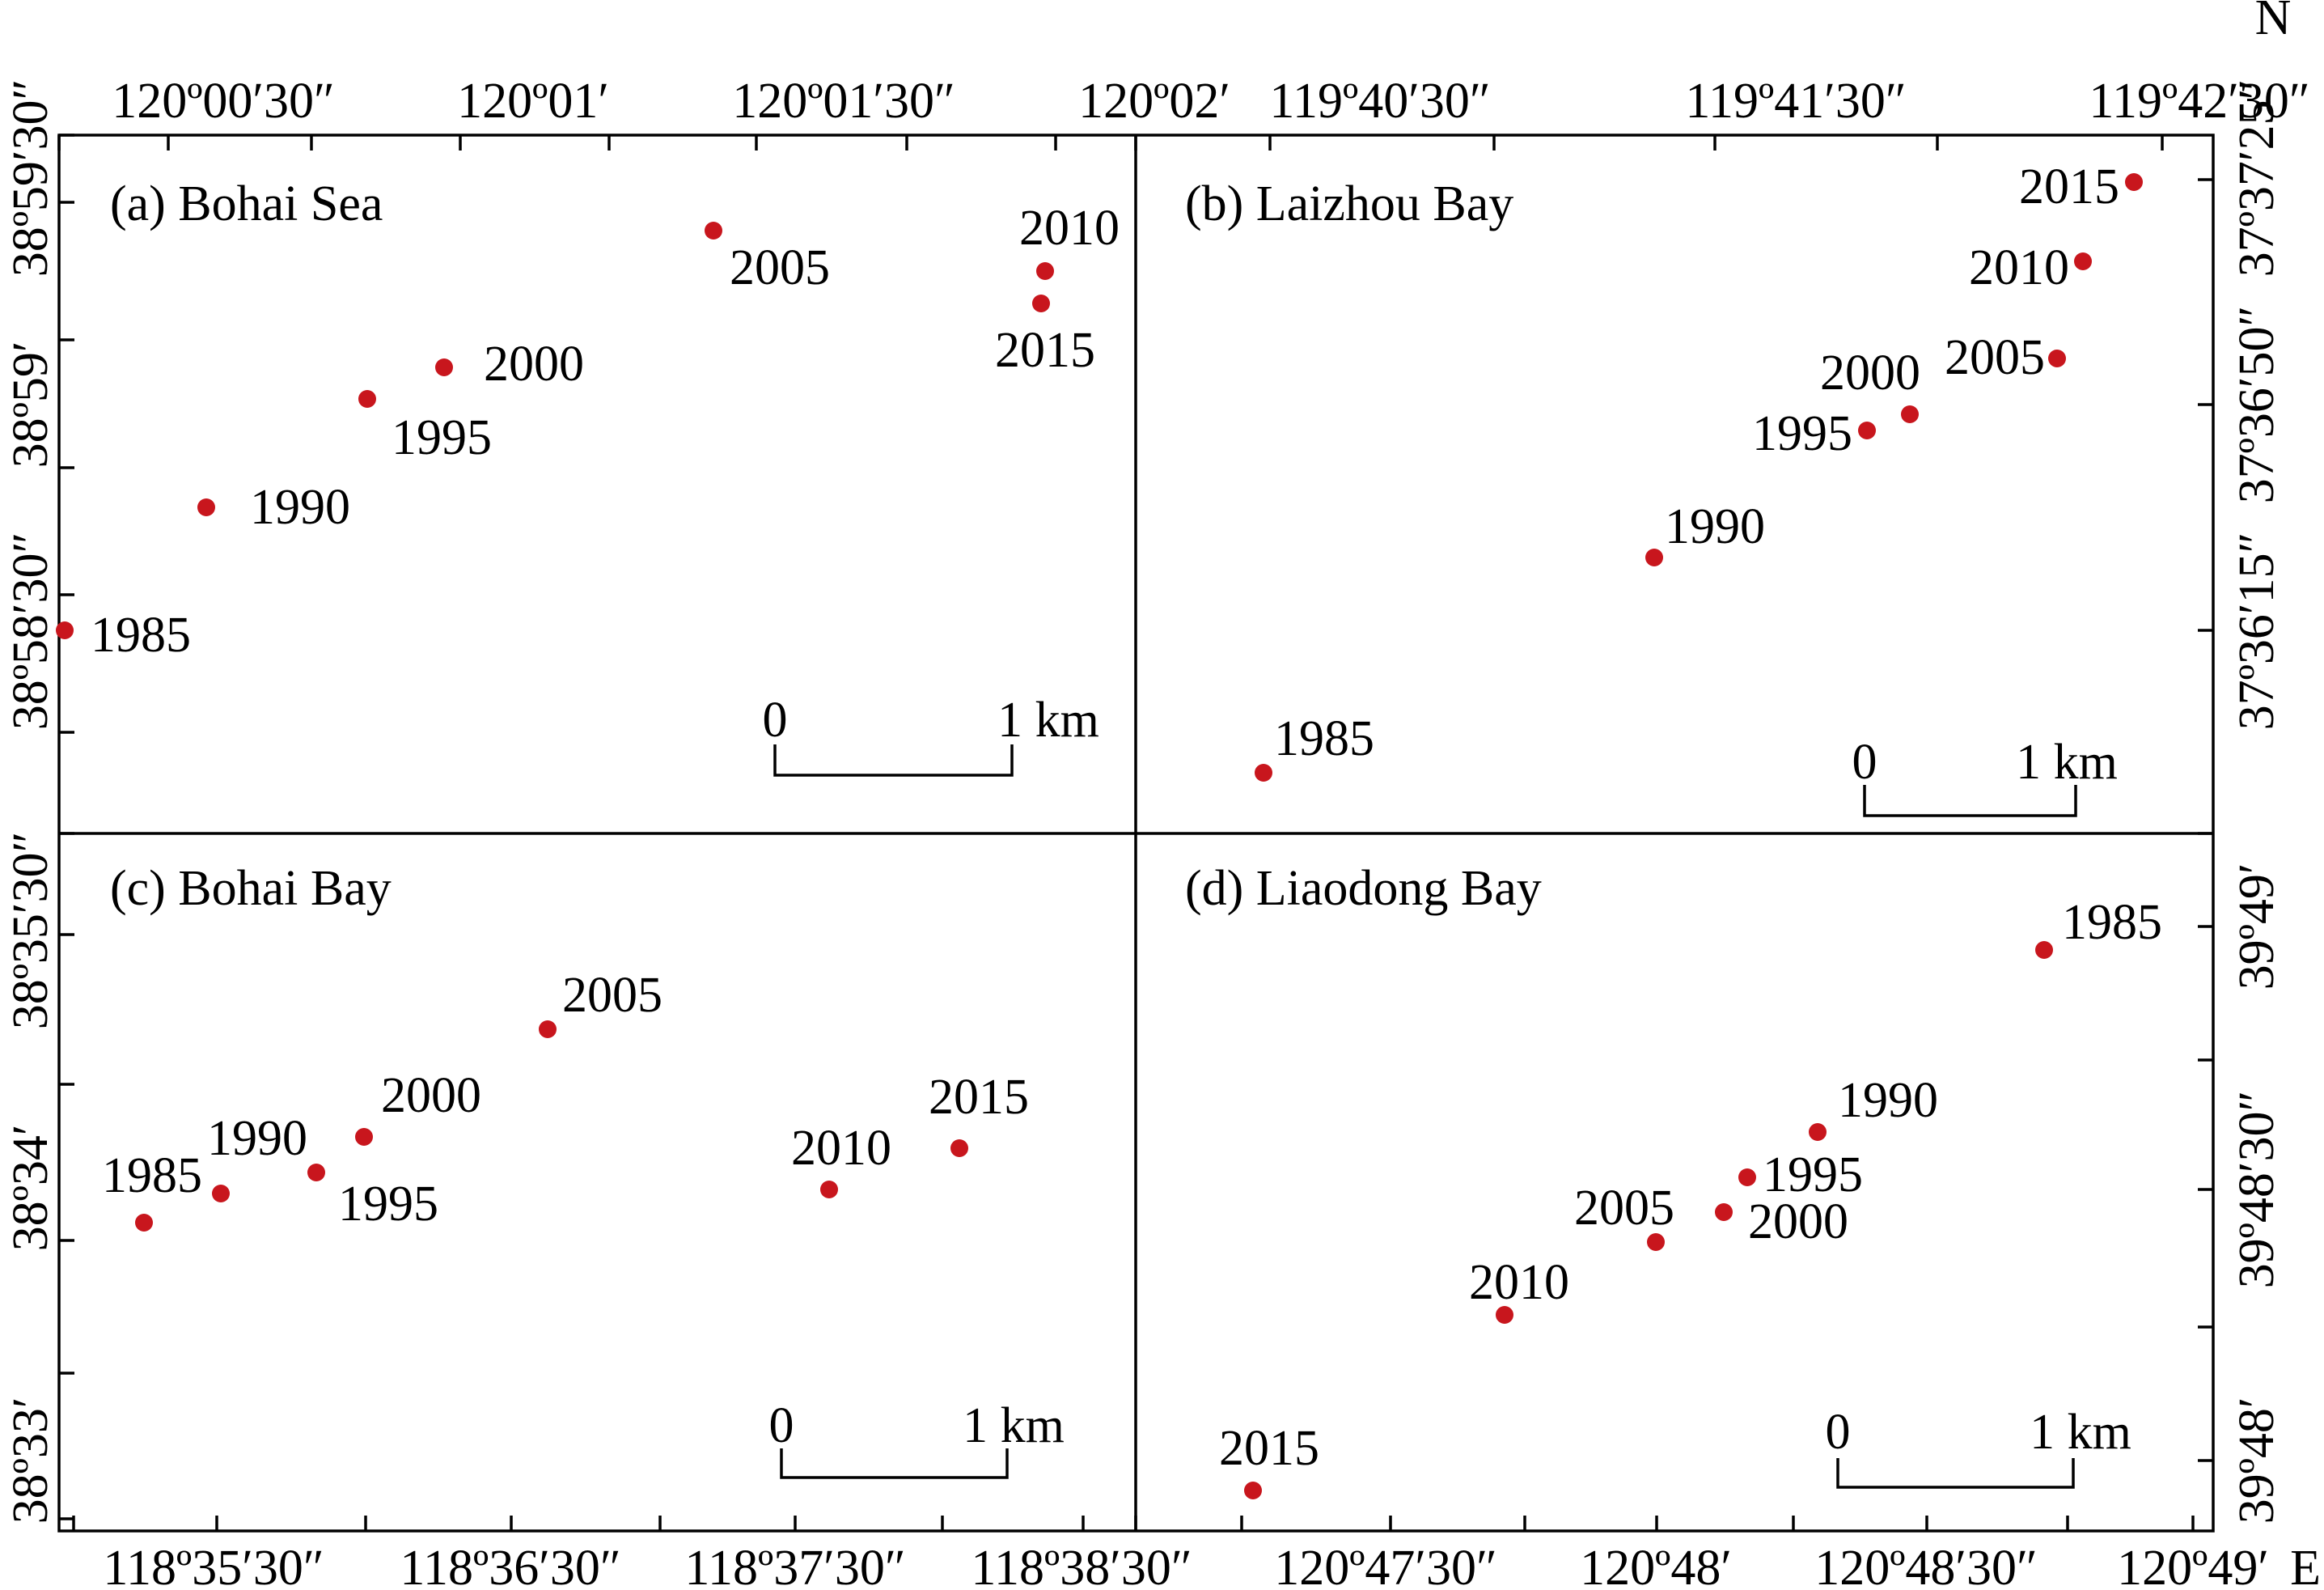  What do you see at coordinates (2273, 22) in the screenshot?
I see `north-label: N` at bounding box center [2273, 22].